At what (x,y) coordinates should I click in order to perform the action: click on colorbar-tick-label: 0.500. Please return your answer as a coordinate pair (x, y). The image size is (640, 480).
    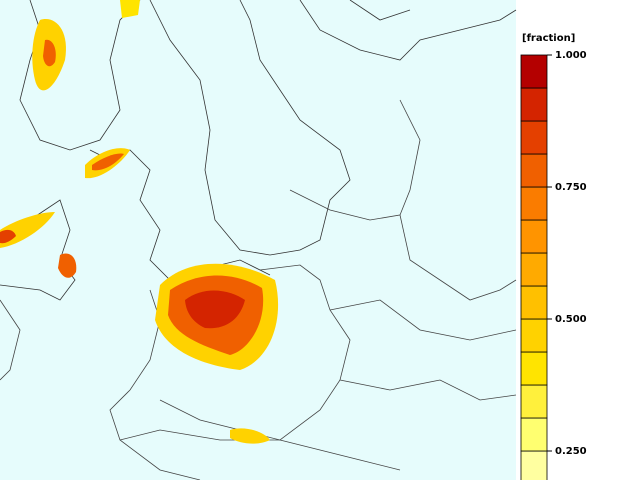
    Looking at the image, I should click on (571, 319).